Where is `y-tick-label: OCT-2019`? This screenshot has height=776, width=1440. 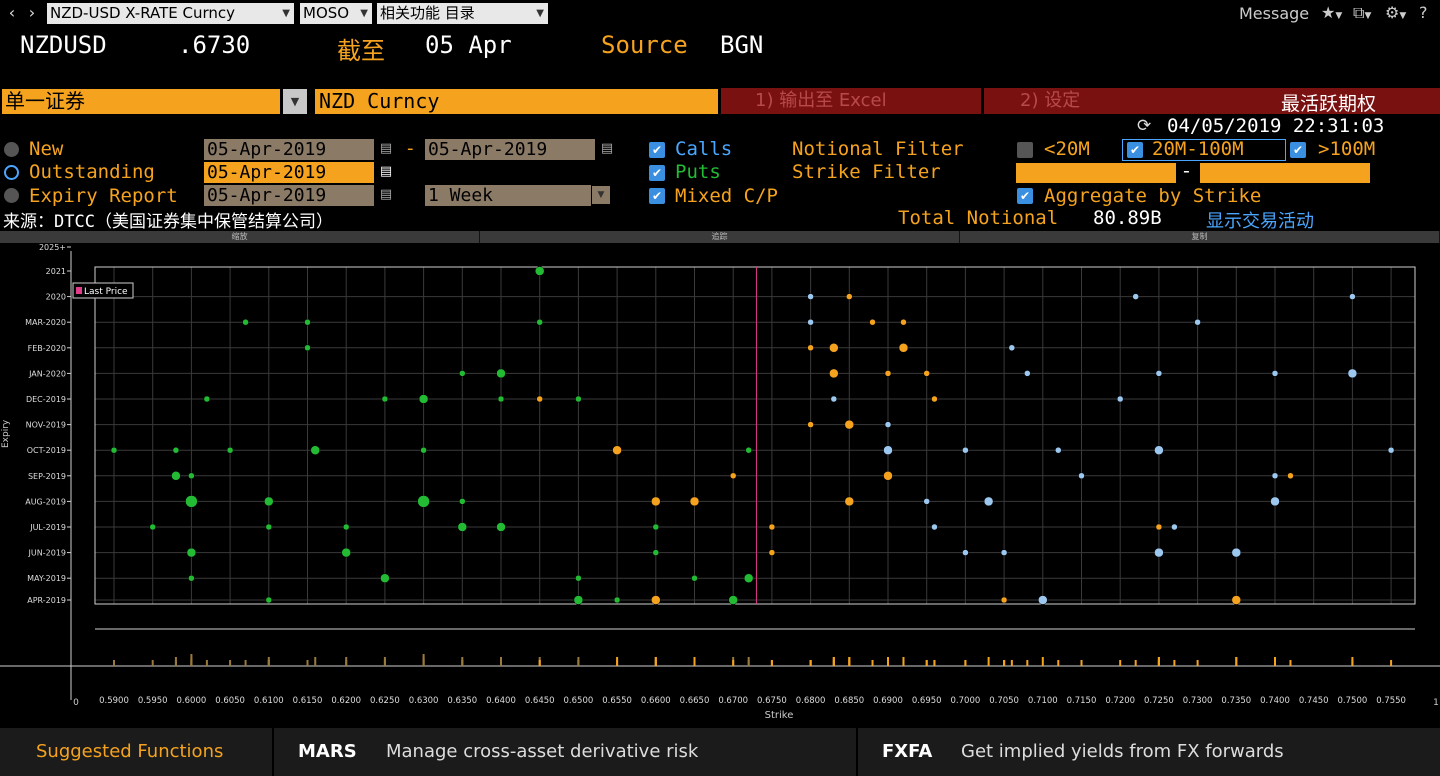
y-tick-label: OCT-2019 is located at coordinates (46, 450).